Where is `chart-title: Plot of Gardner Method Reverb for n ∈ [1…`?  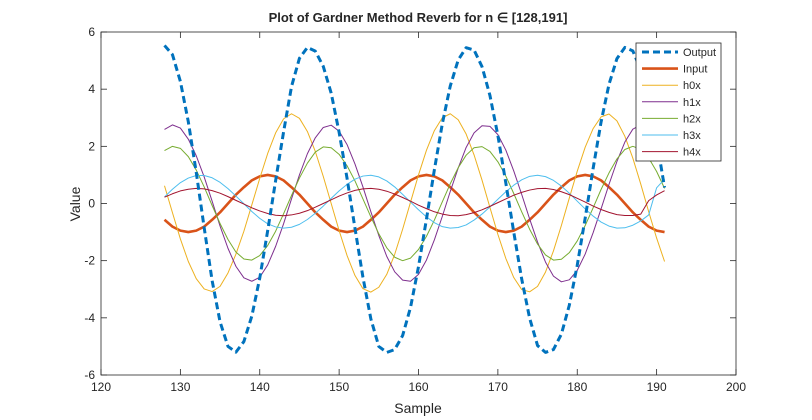 chart-title: Plot of Gardner Method Reverb for n ∈ [1… is located at coordinates (418, 17).